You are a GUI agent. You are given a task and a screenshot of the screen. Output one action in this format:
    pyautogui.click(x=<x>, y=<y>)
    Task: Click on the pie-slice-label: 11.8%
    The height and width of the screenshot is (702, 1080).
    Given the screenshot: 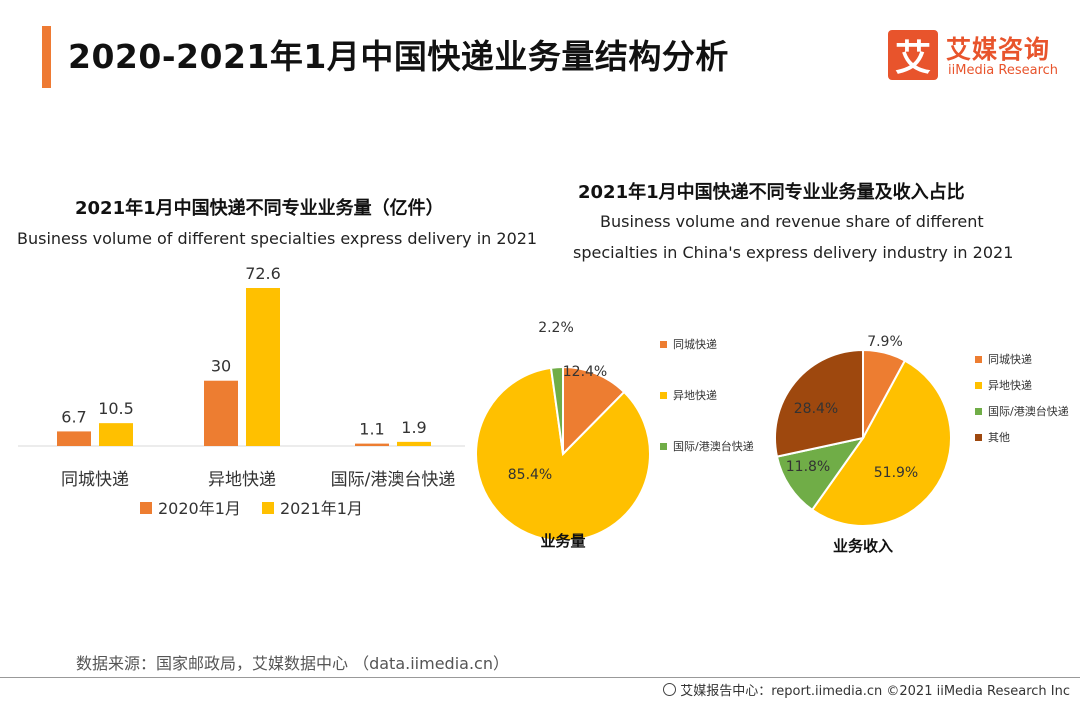 What is the action you would take?
    pyautogui.click(x=808, y=467)
    